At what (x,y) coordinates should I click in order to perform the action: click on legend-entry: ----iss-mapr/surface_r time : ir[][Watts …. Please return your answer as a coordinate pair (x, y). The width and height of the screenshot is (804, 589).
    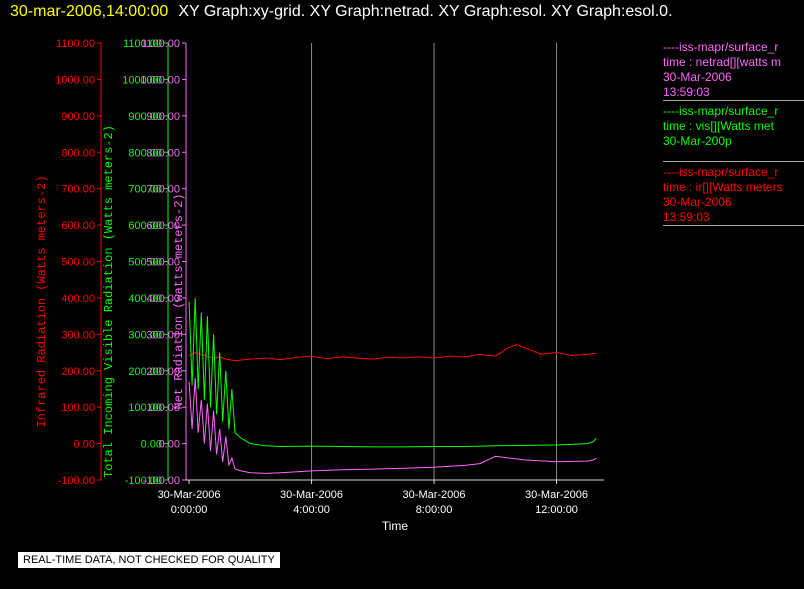
    Looking at the image, I should click on (733, 195).